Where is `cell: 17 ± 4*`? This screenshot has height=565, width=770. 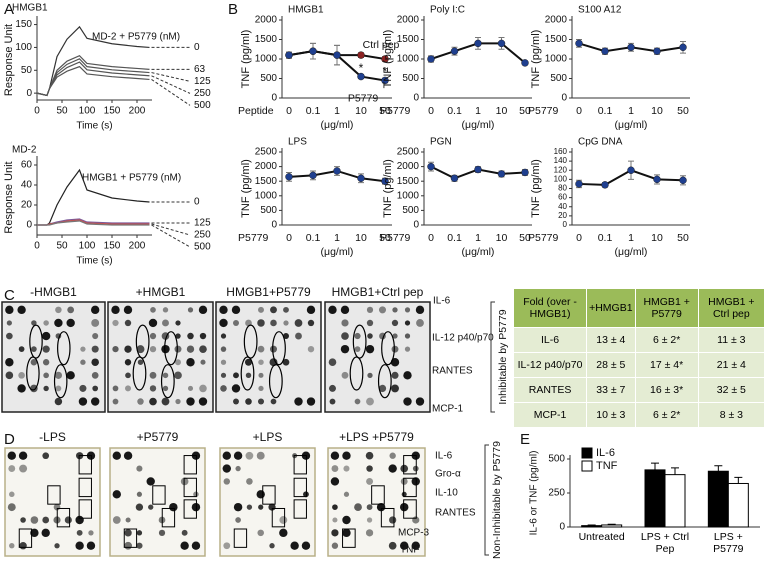
cell: 17 ± 4* is located at coordinates (666, 365).